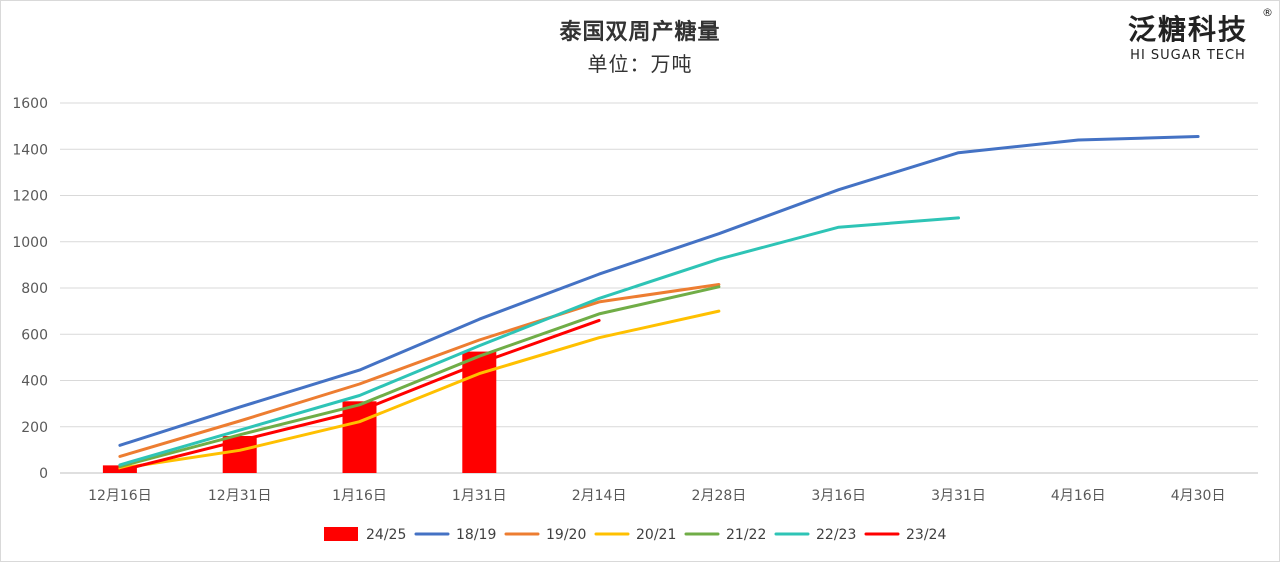  Describe the element at coordinates (656, 535) in the screenshot. I see `legend-label: 20/21` at that location.